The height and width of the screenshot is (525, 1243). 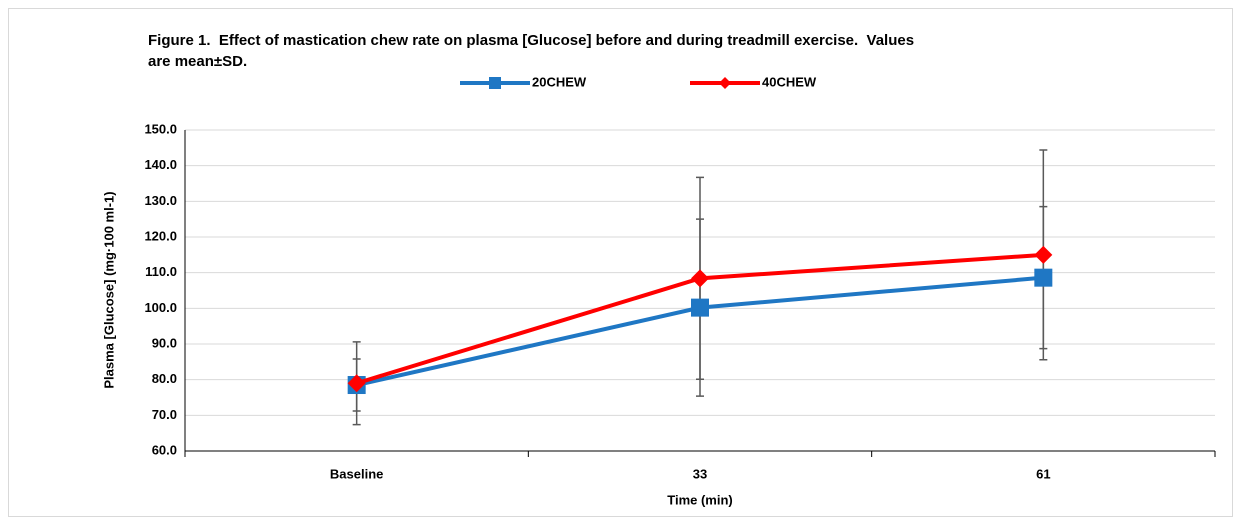 What do you see at coordinates (164, 414) in the screenshot?
I see `y-tick-label: 70.0` at bounding box center [164, 414].